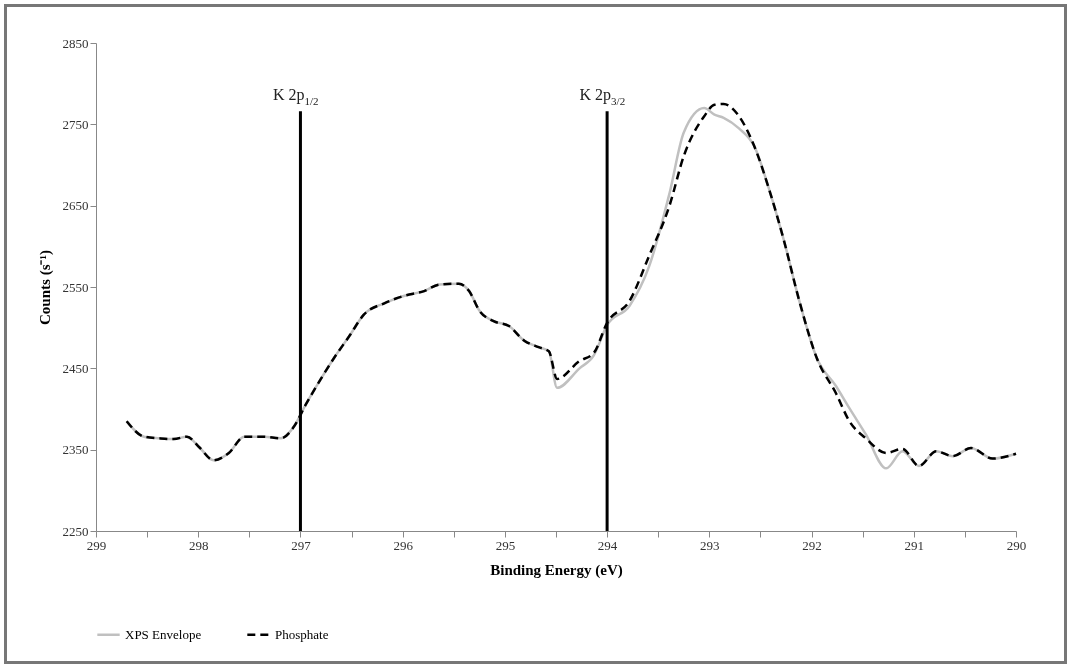 Image resolution: width=1075 pixels, height=672 pixels. What do you see at coordinates (75, 287) in the screenshot?
I see `y-tick-label: 2550` at bounding box center [75, 287].